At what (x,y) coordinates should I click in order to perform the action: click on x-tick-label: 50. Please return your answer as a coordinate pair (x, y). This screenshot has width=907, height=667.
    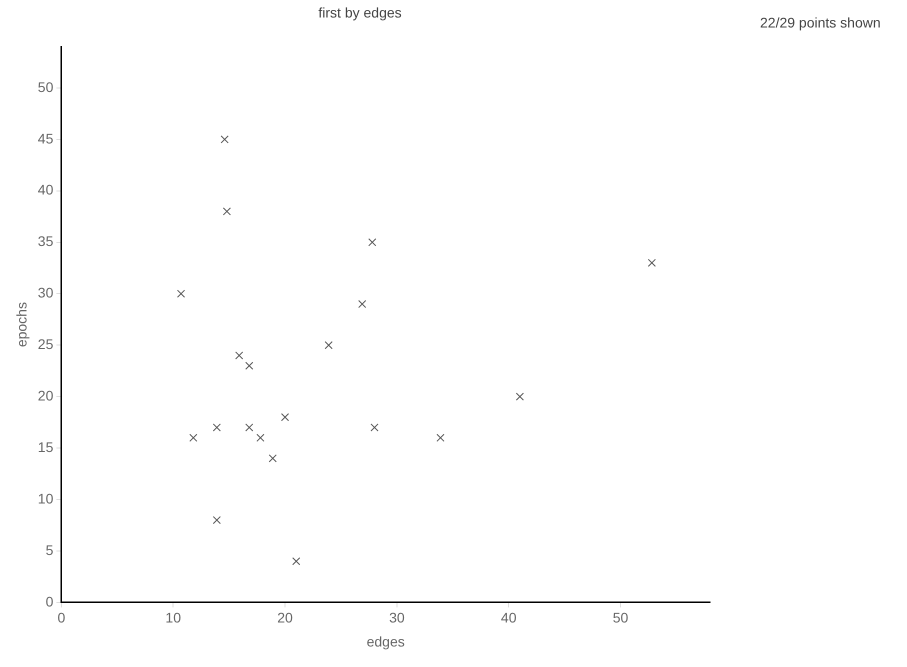
    Looking at the image, I should click on (620, 618).